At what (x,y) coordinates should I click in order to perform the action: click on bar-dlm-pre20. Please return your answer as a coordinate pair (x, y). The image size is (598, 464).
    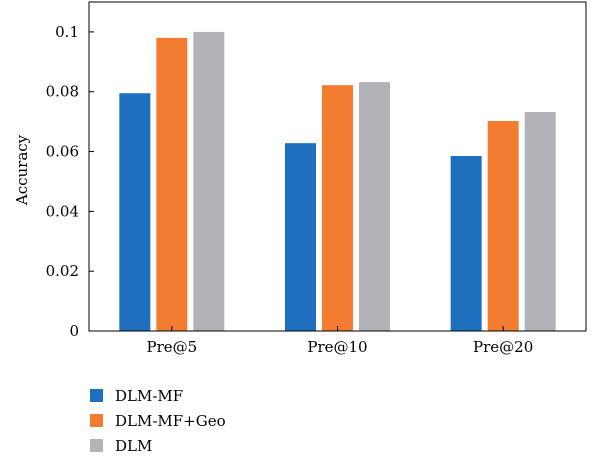
    Looking at the image, I should click on (540, 221).